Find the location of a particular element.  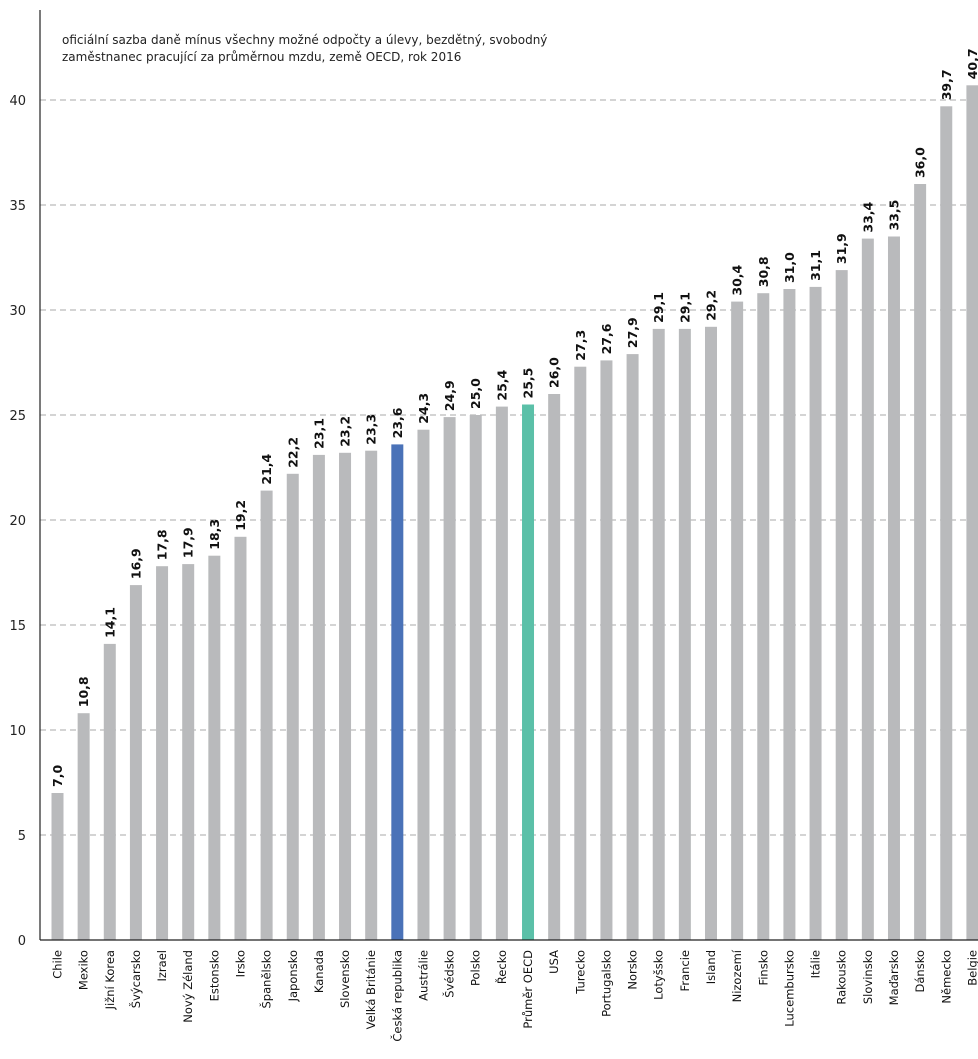

bar-value-label: 25,4 is located at coordinates (501, 384).